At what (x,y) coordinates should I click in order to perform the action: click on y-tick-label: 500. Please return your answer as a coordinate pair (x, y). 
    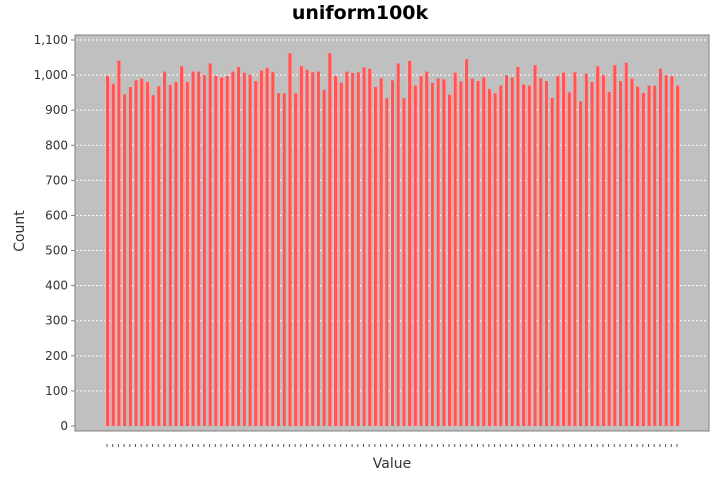
    Looking at the image, I should click on (56, 251).